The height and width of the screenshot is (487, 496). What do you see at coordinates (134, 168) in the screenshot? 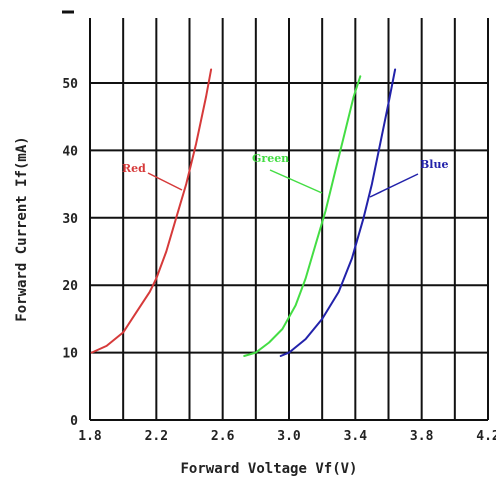
I see `annotation-label-red: Red` at bounding box center [134, 168].